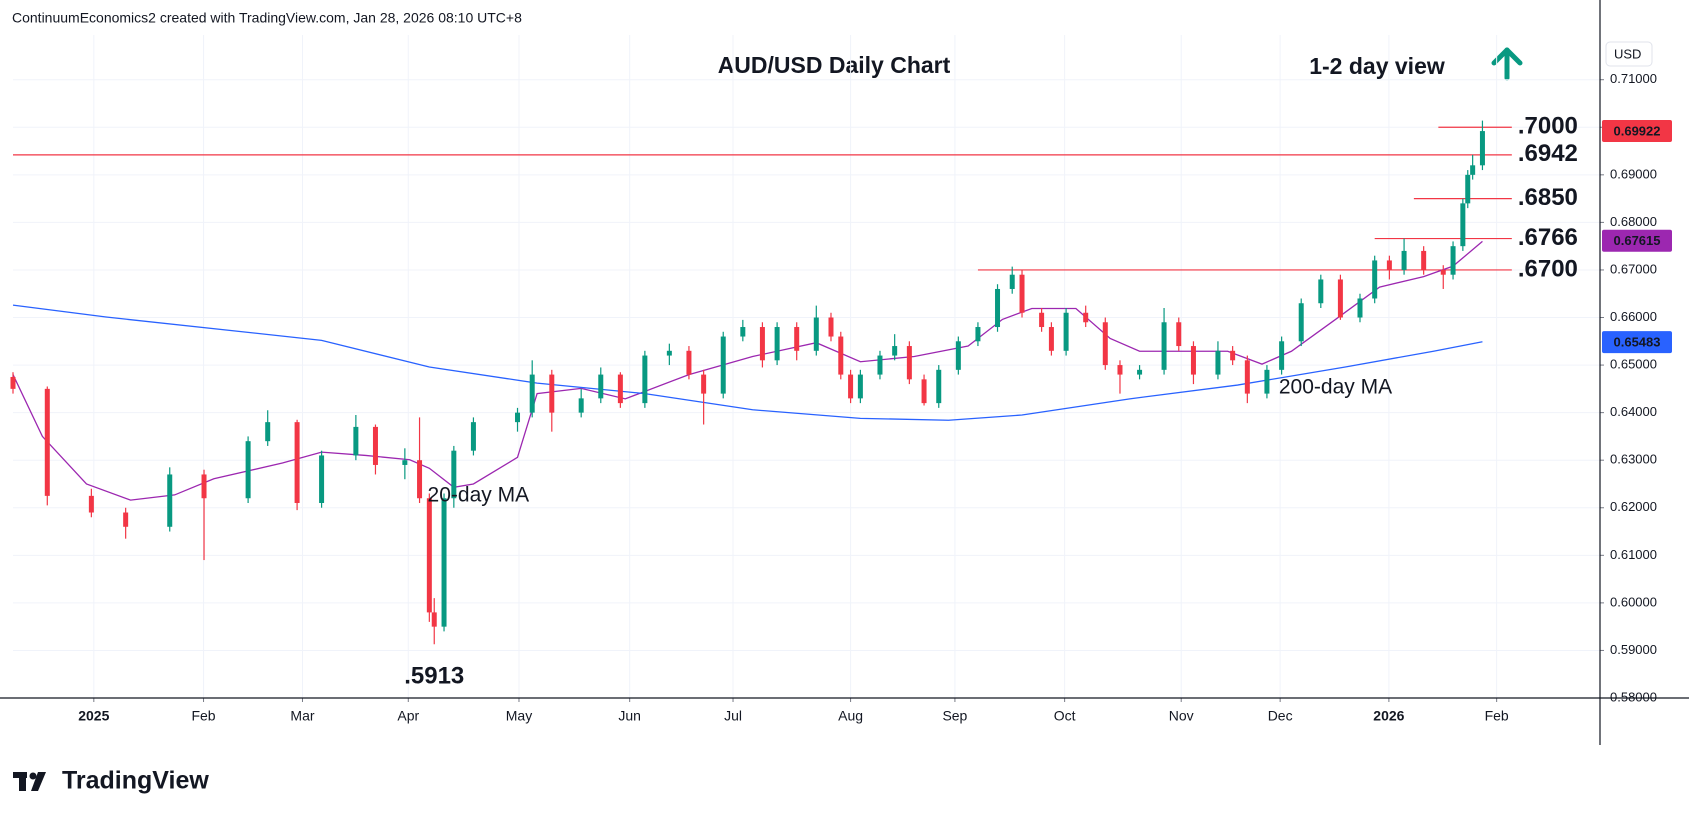  I want to click on x-tick-label: Jul, so click(733, 716).